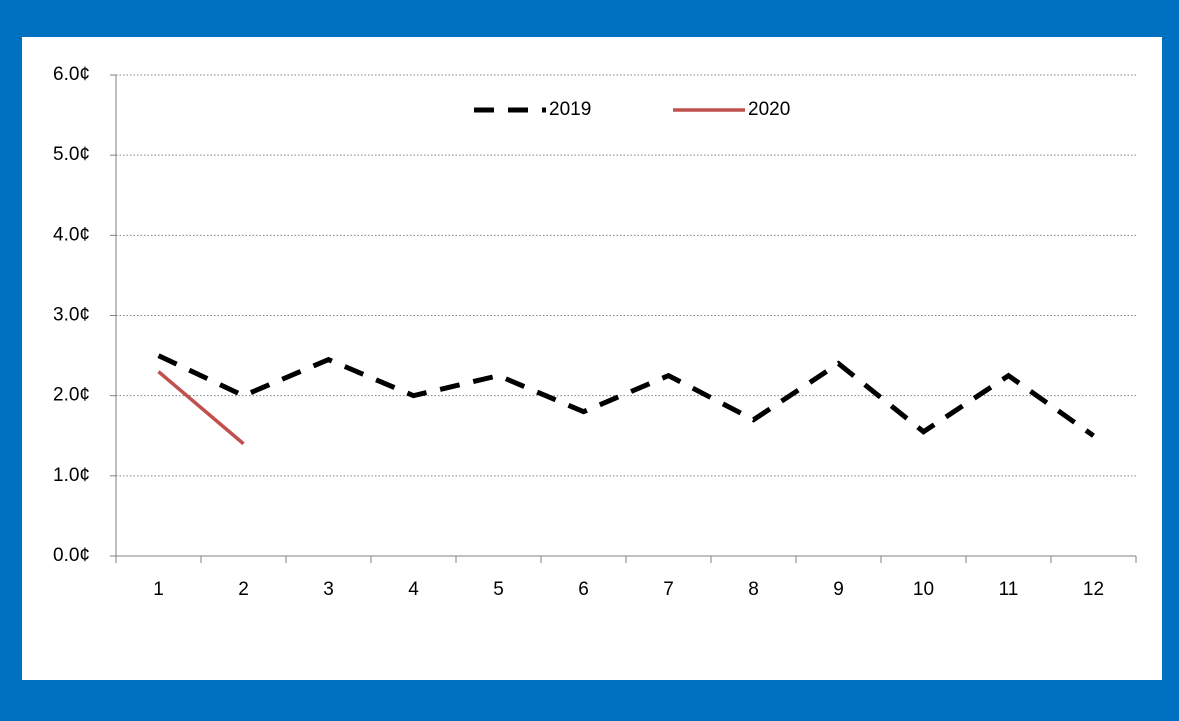 This screenshot has width=1179, height=721. Describe the element at coordinates (1093, 589) in the screenshot. I see `x-tick-label: 12` at that location.